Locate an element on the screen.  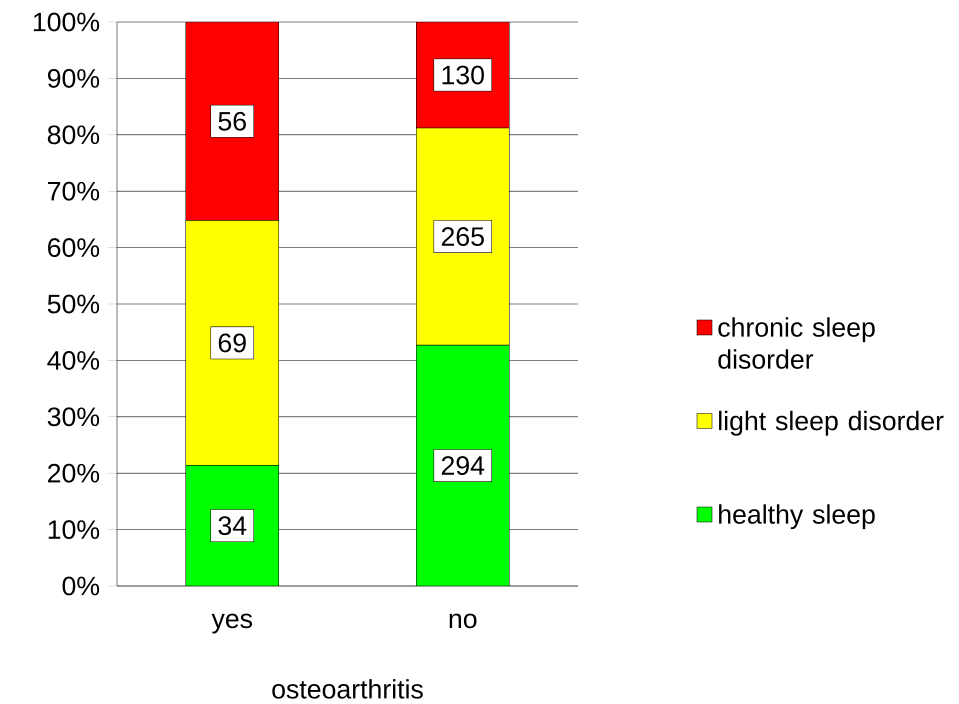
x-tick-label: yes is located at coordinates (232, 624).